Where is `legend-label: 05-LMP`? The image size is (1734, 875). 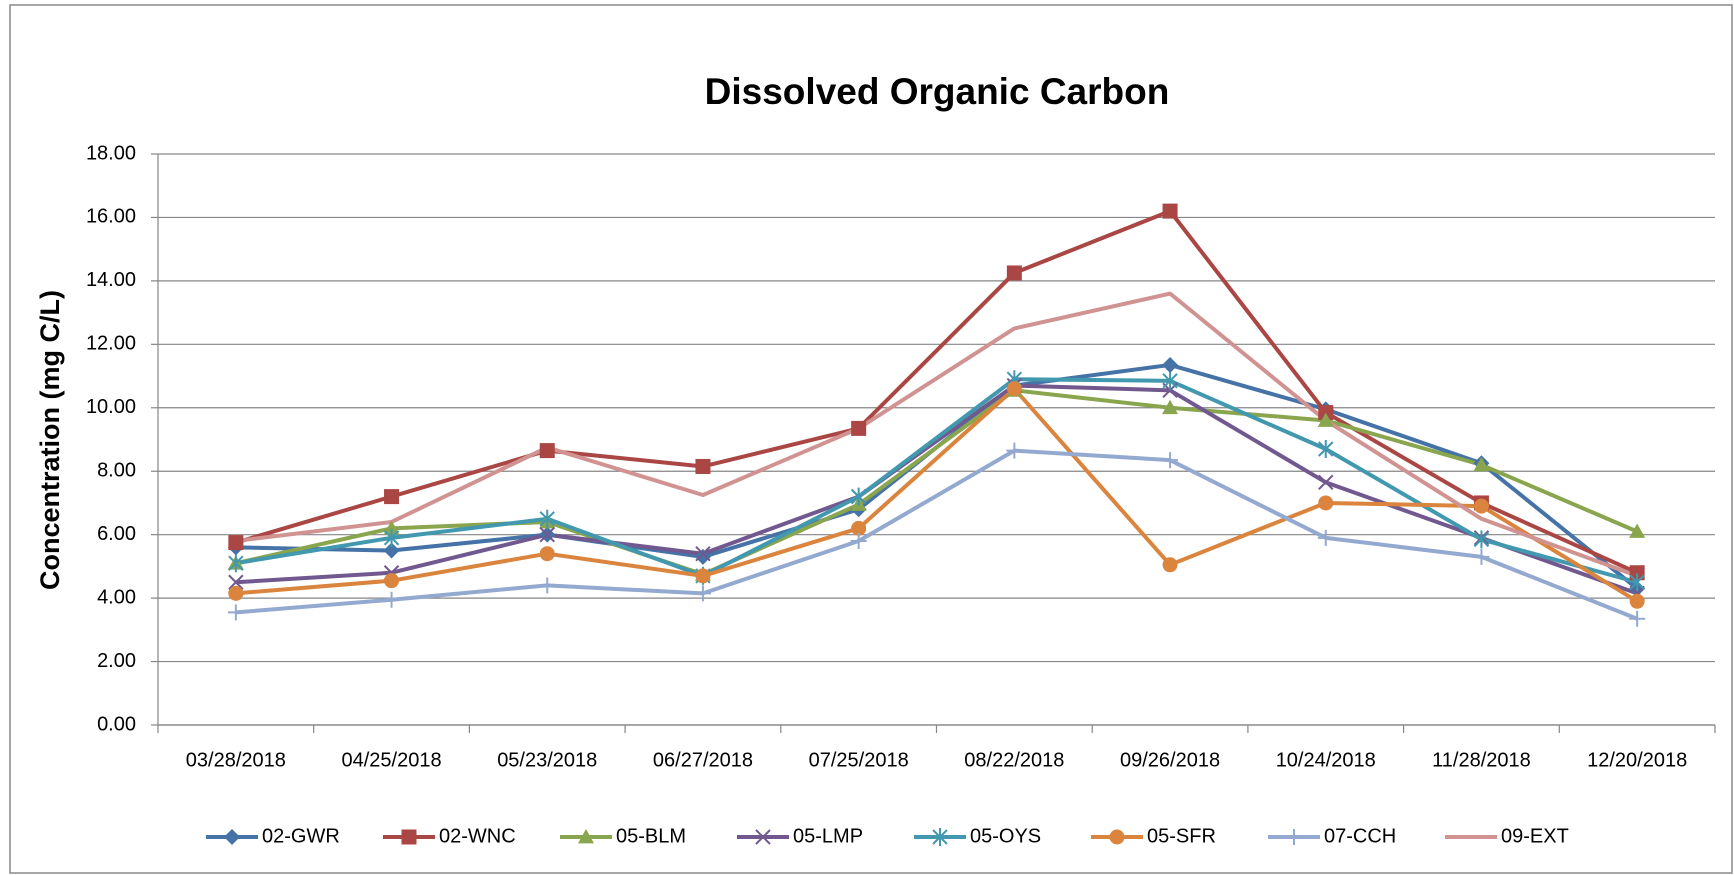
legend-label: 05-LMP is located at coordinates (828, 836).